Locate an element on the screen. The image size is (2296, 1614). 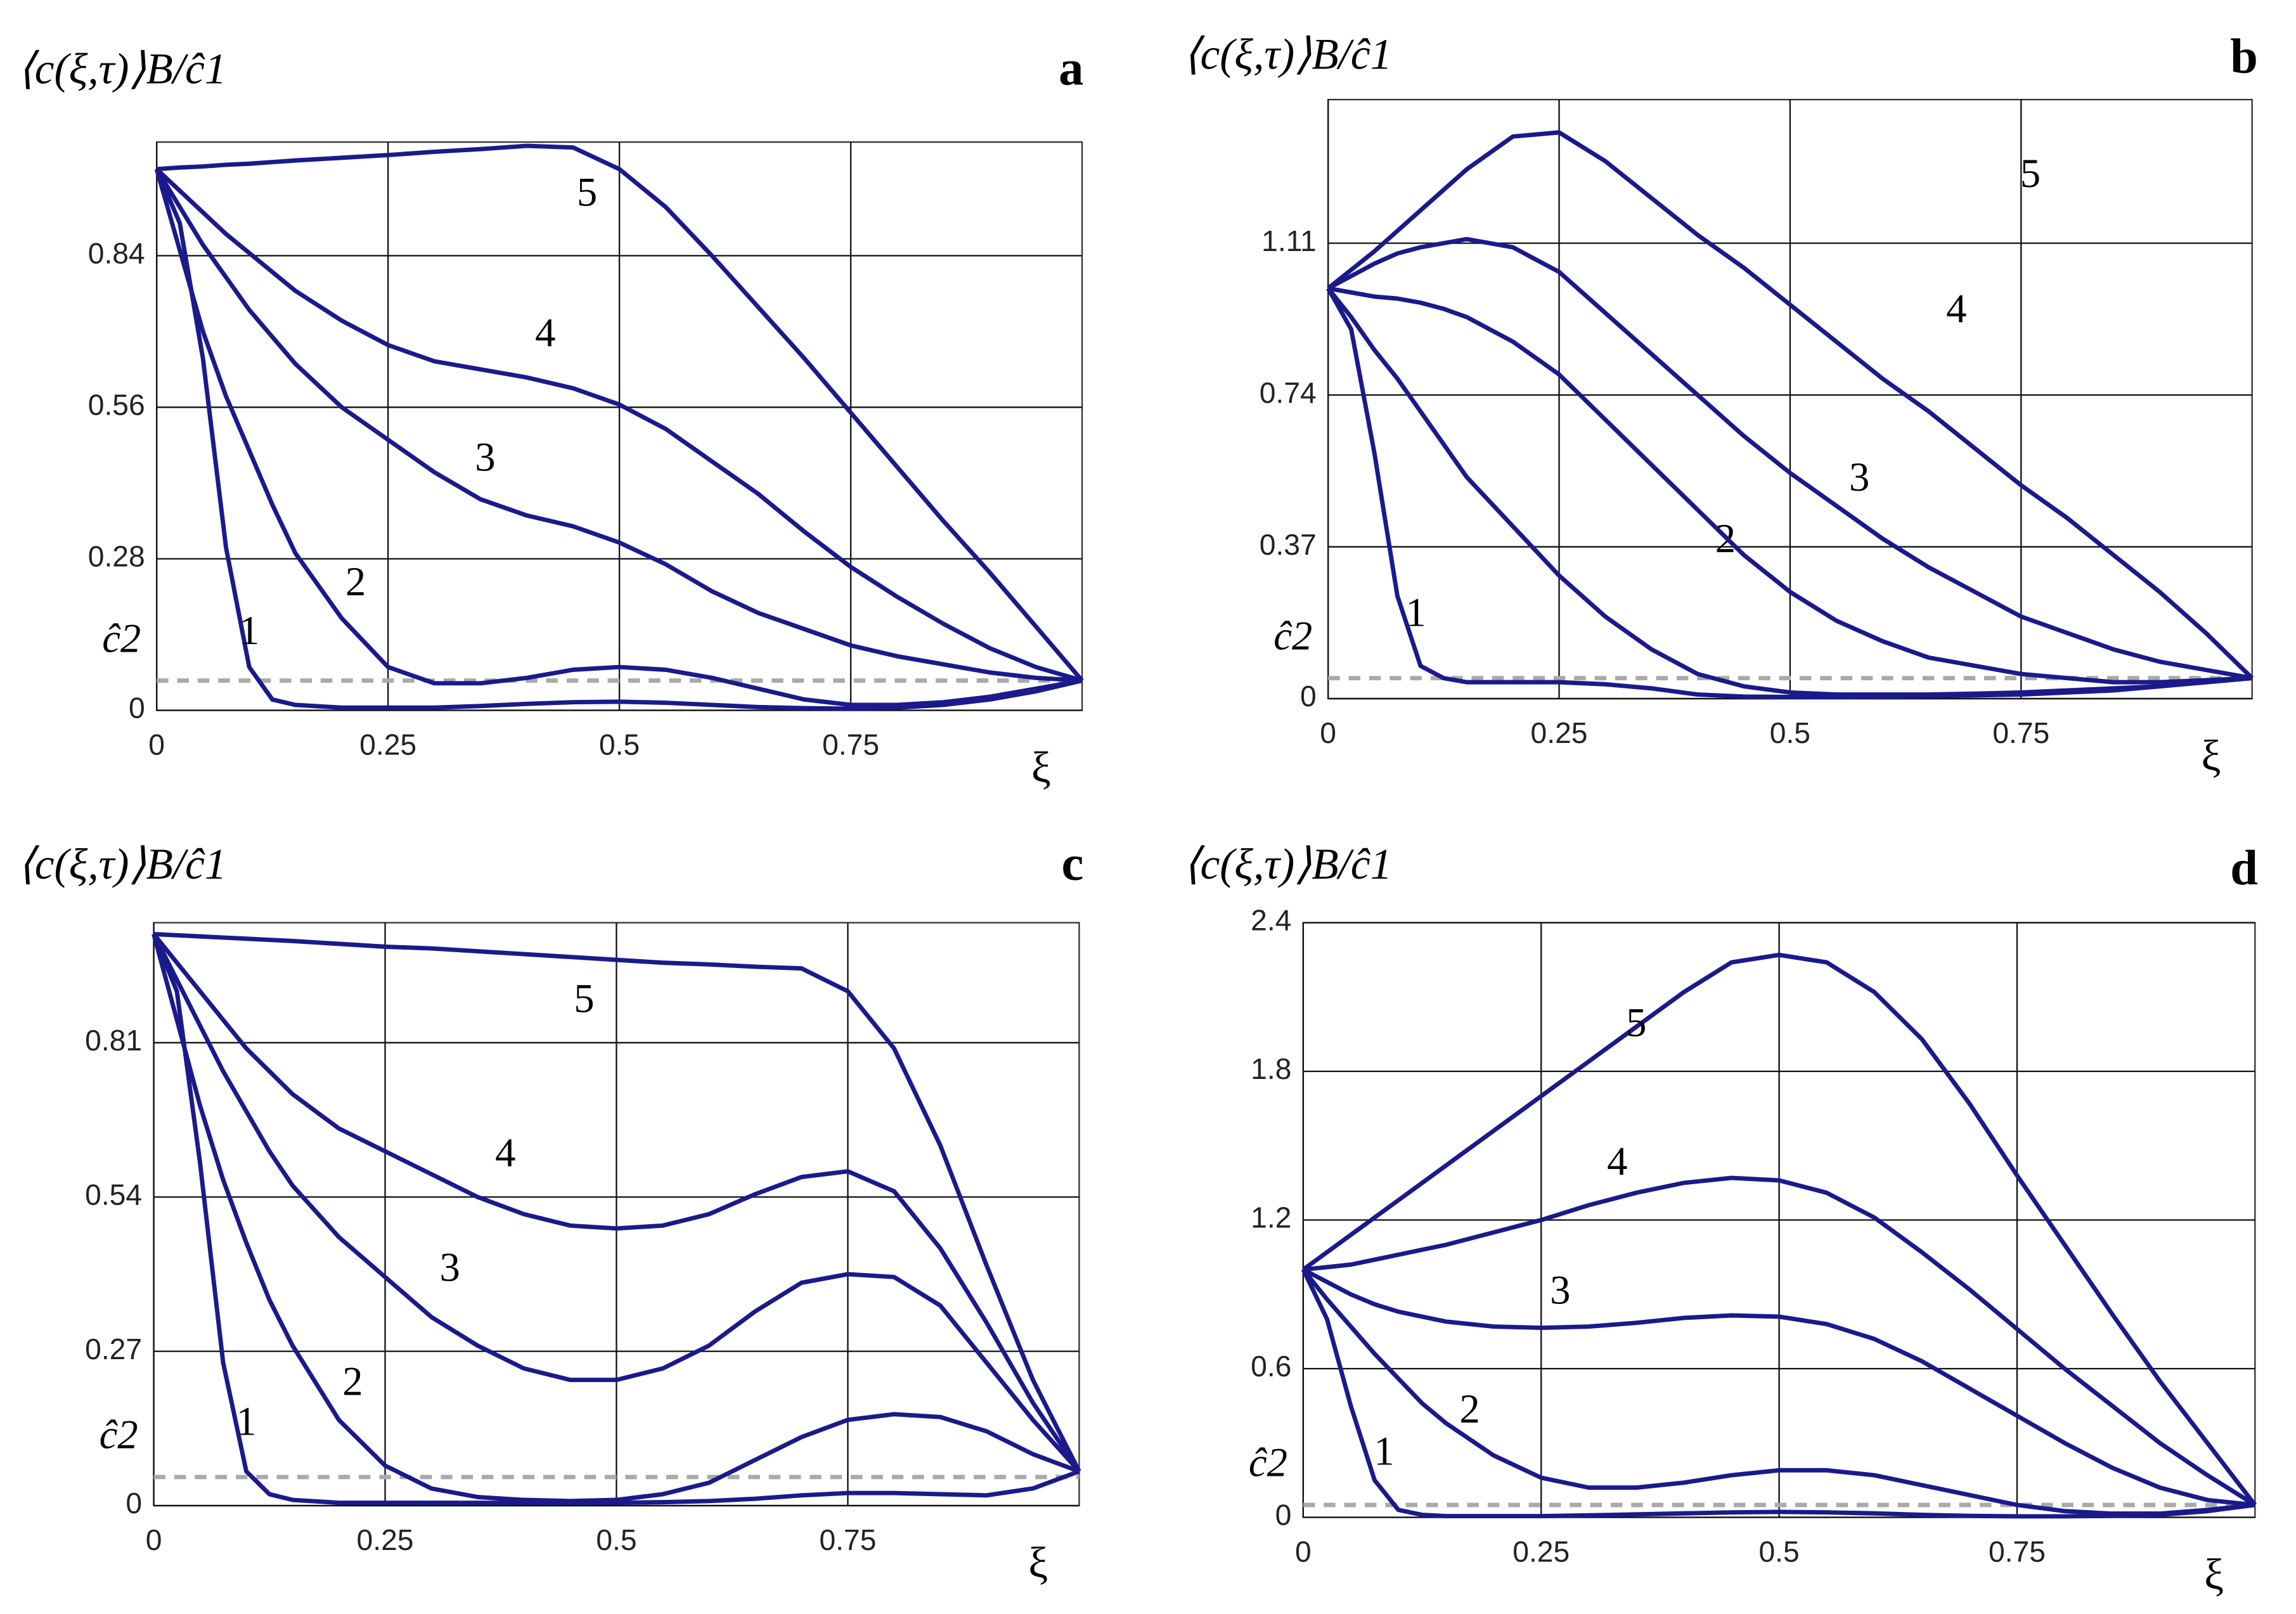
y-tick-label: 0.74 is located at coordinates (1288, 392).